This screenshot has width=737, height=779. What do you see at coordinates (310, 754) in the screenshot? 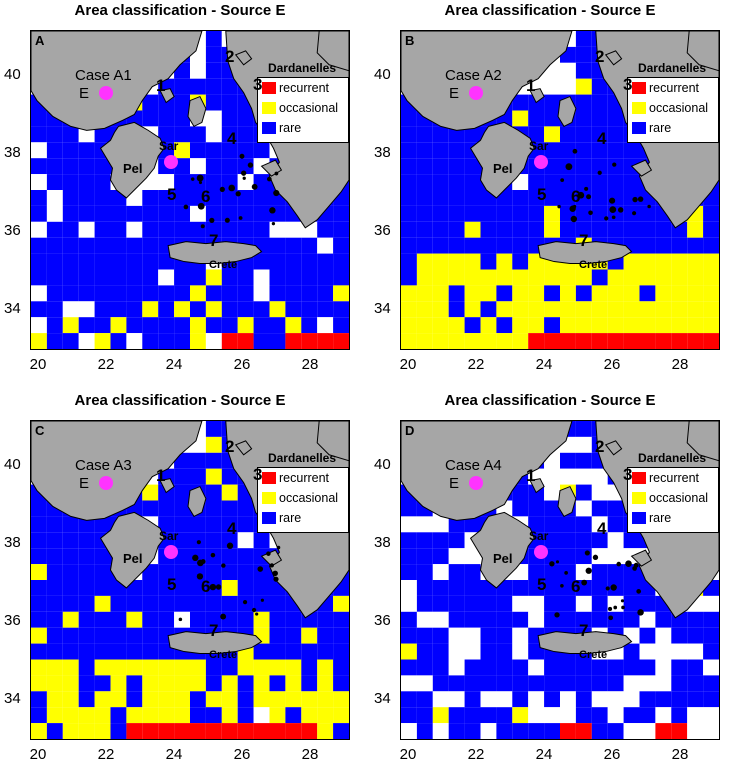
I see `x-tick-label: 28` at bounding box center [310, 754].